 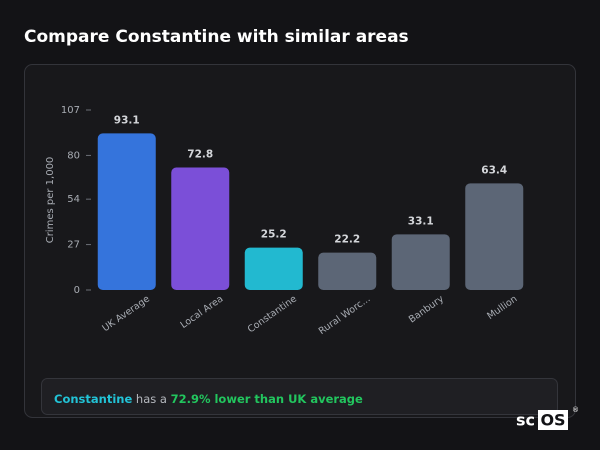 I want to click on y-axis-label: Crimes per 1,000, so click(x=50, y=200).